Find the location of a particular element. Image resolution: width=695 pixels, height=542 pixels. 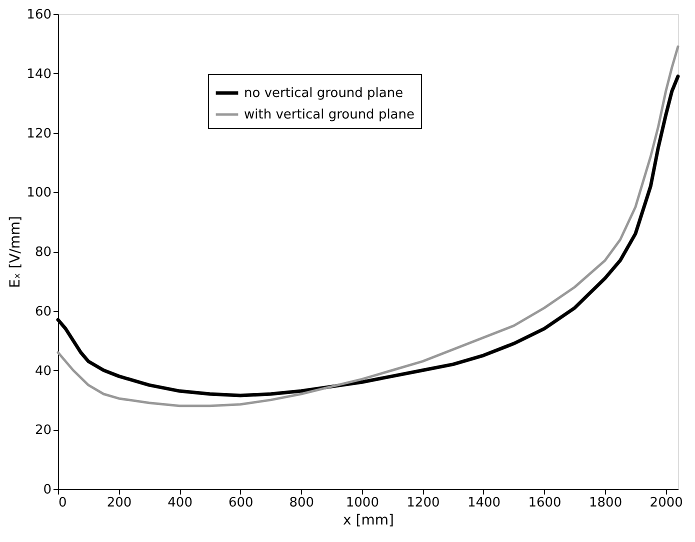

x-tick-label: 200 is located at coordinates (119, 503).